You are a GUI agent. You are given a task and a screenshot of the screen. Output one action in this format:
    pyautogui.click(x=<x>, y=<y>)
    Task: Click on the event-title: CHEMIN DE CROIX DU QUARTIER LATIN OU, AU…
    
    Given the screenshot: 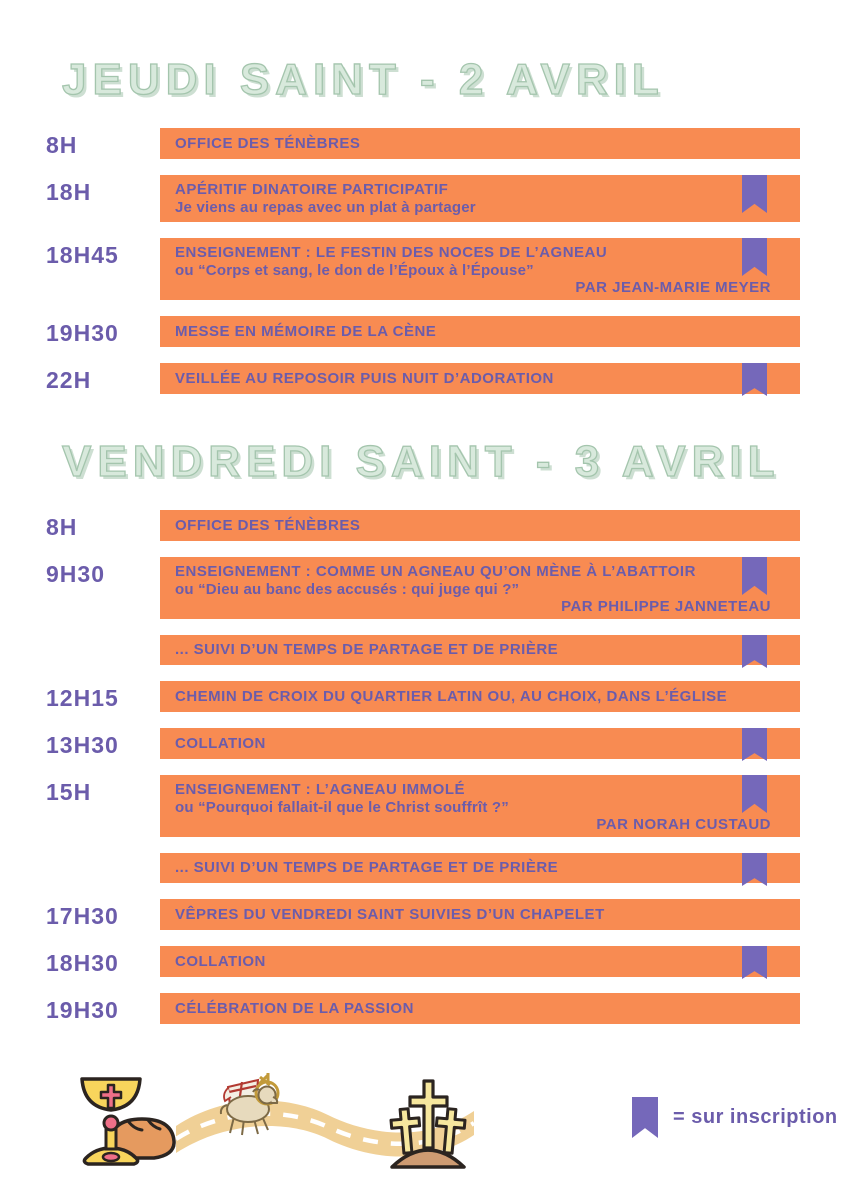 What is the action you would take?
    pyautogui.click(x=451, y=696)
    